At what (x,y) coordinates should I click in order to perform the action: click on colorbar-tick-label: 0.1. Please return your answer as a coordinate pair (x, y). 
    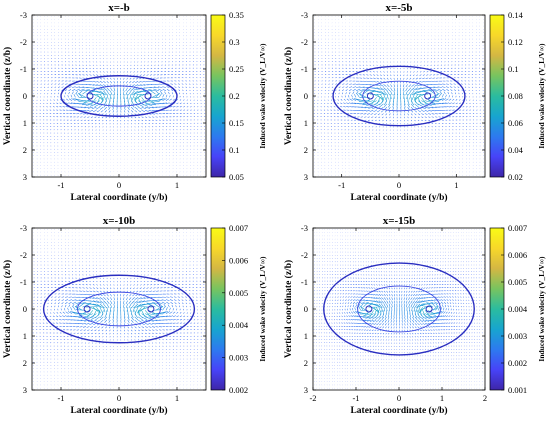
    Looking at the image, I should click on (234, 150).